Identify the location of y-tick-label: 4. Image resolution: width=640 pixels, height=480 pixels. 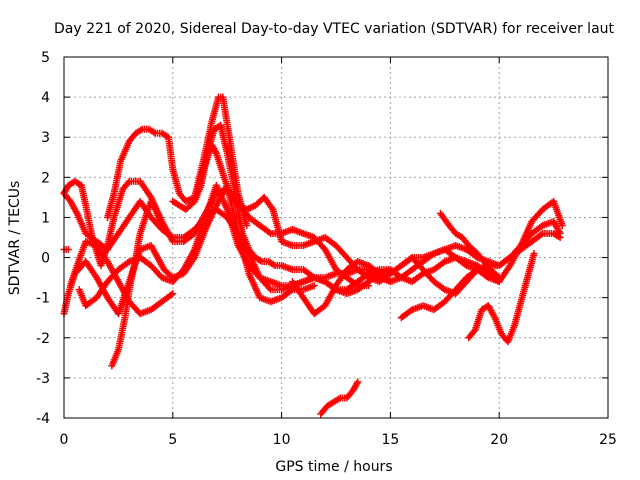
(45, 98).